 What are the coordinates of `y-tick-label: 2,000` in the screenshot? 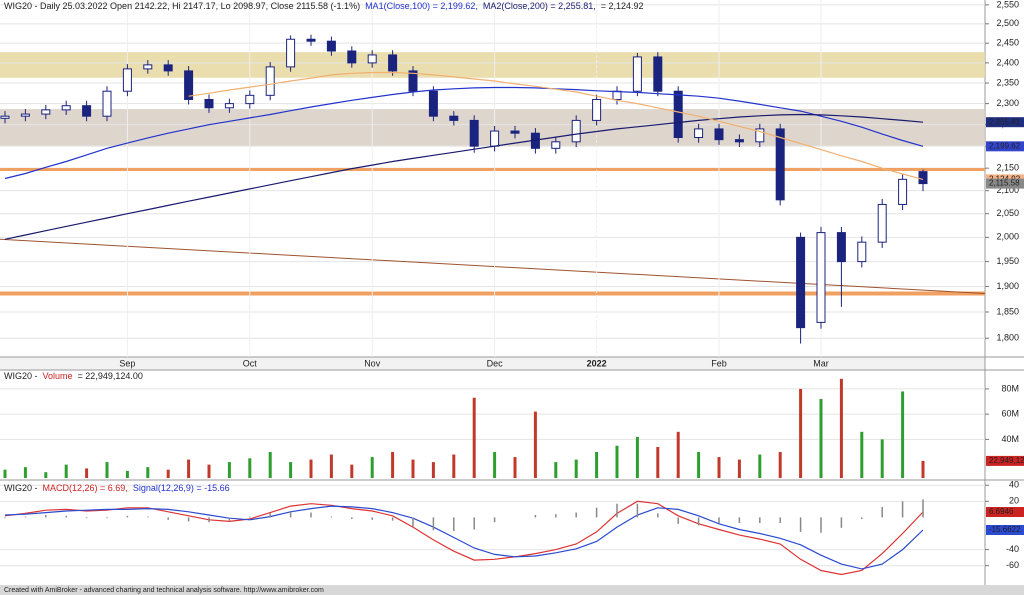 It's located at (1007, 237).